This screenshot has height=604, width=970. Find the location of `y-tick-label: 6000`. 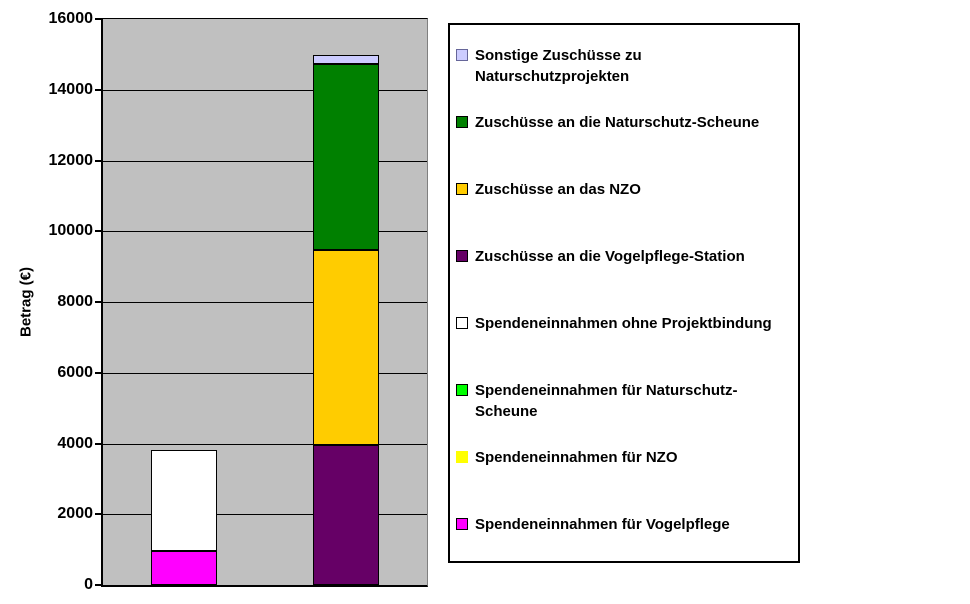

y-tick-label: 6000 is located at coordinates (75, 372).